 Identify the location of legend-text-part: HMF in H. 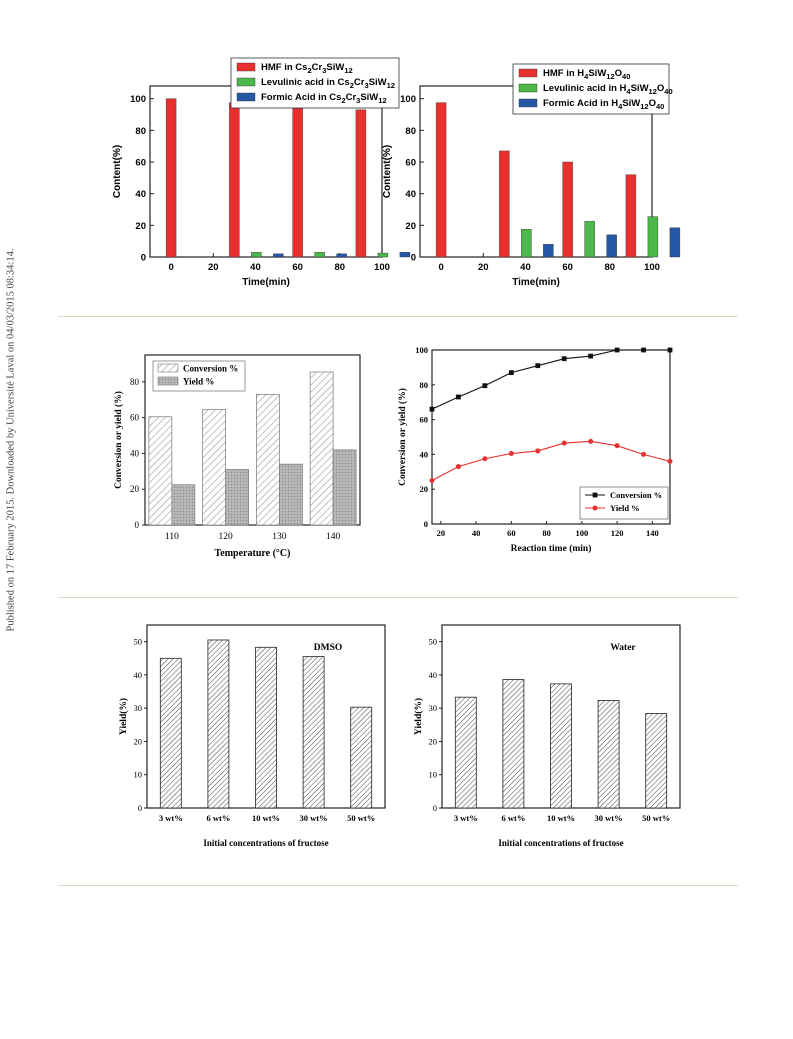
(563, 73).